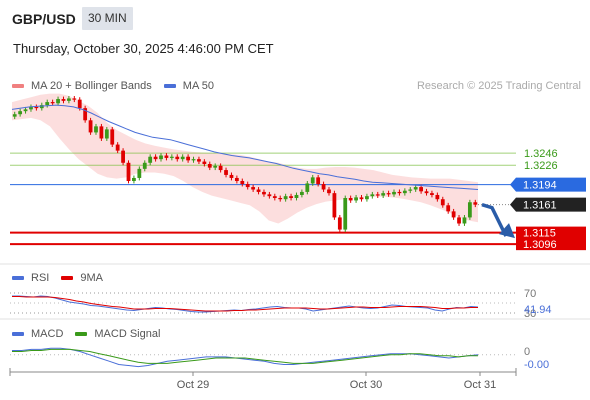 This screenshot has height=400, width=590. Describe the element at coordinates (18, 334) in the screenshot. I see `legend-swatch-macd` at that location.